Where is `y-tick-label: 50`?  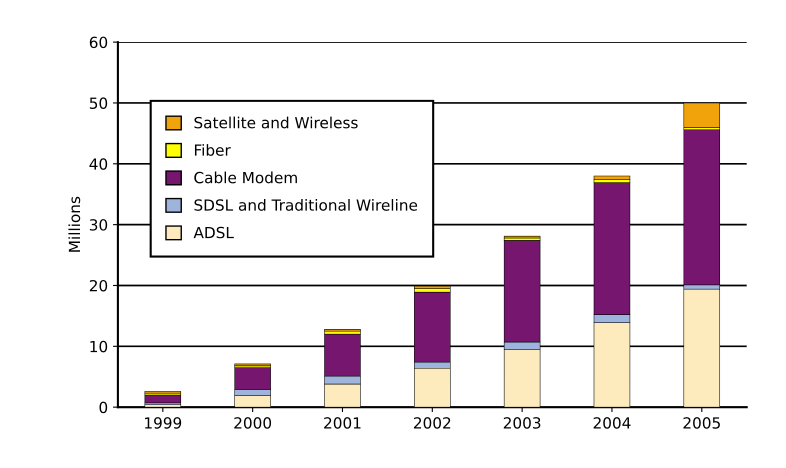 y-tick-label: 50 is located at coordinates (99, 103).